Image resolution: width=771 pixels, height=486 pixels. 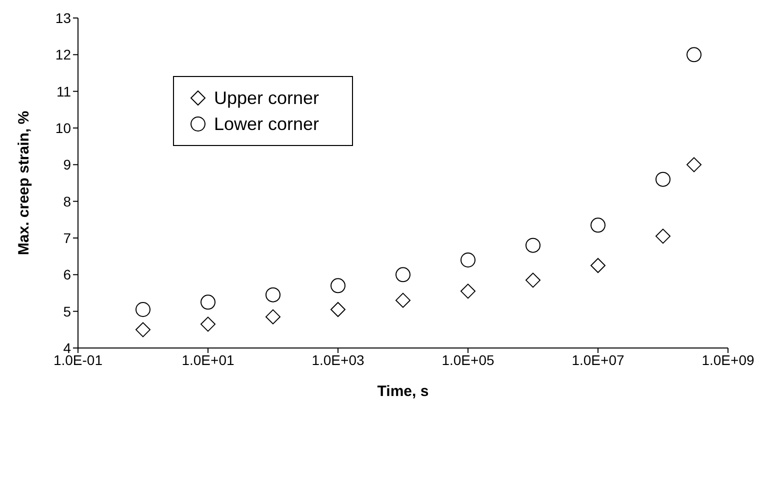 I want to click on legend-label: Upper corner, so click(x=267, y=98).